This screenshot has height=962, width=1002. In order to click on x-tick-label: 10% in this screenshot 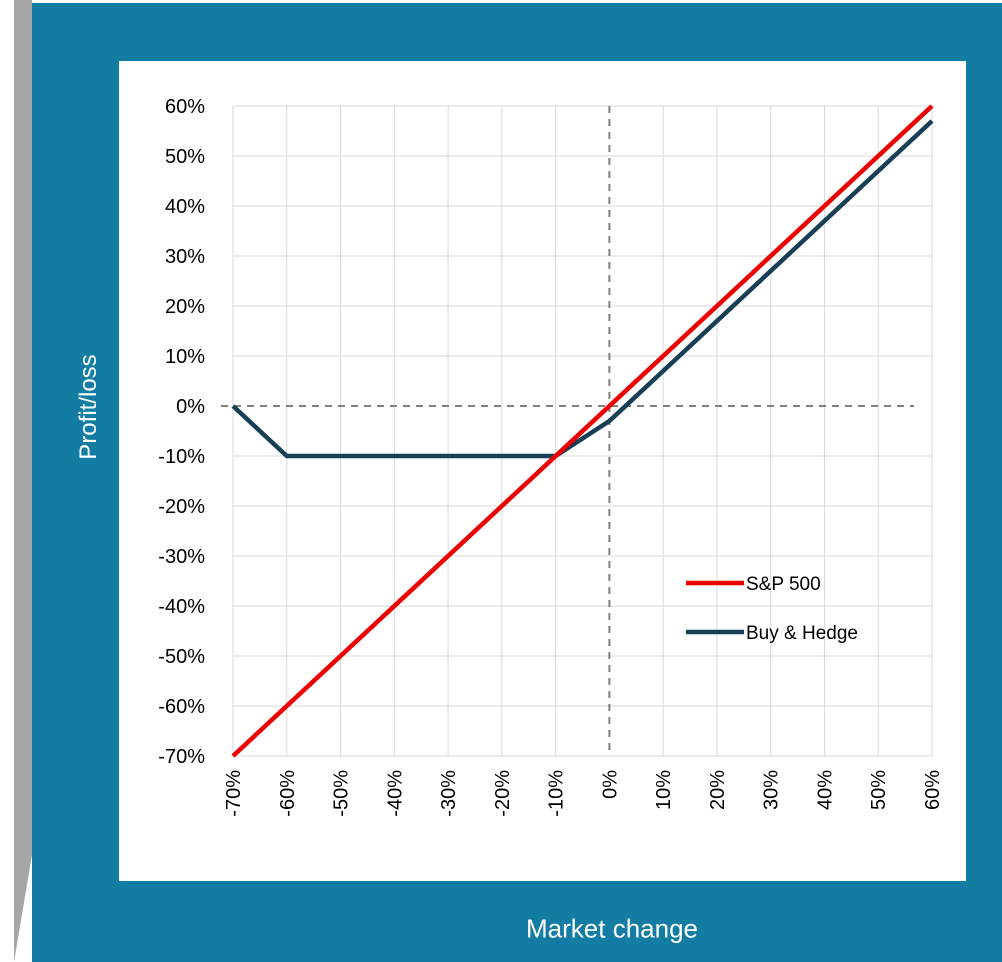, I will do `click(664, 790)`.